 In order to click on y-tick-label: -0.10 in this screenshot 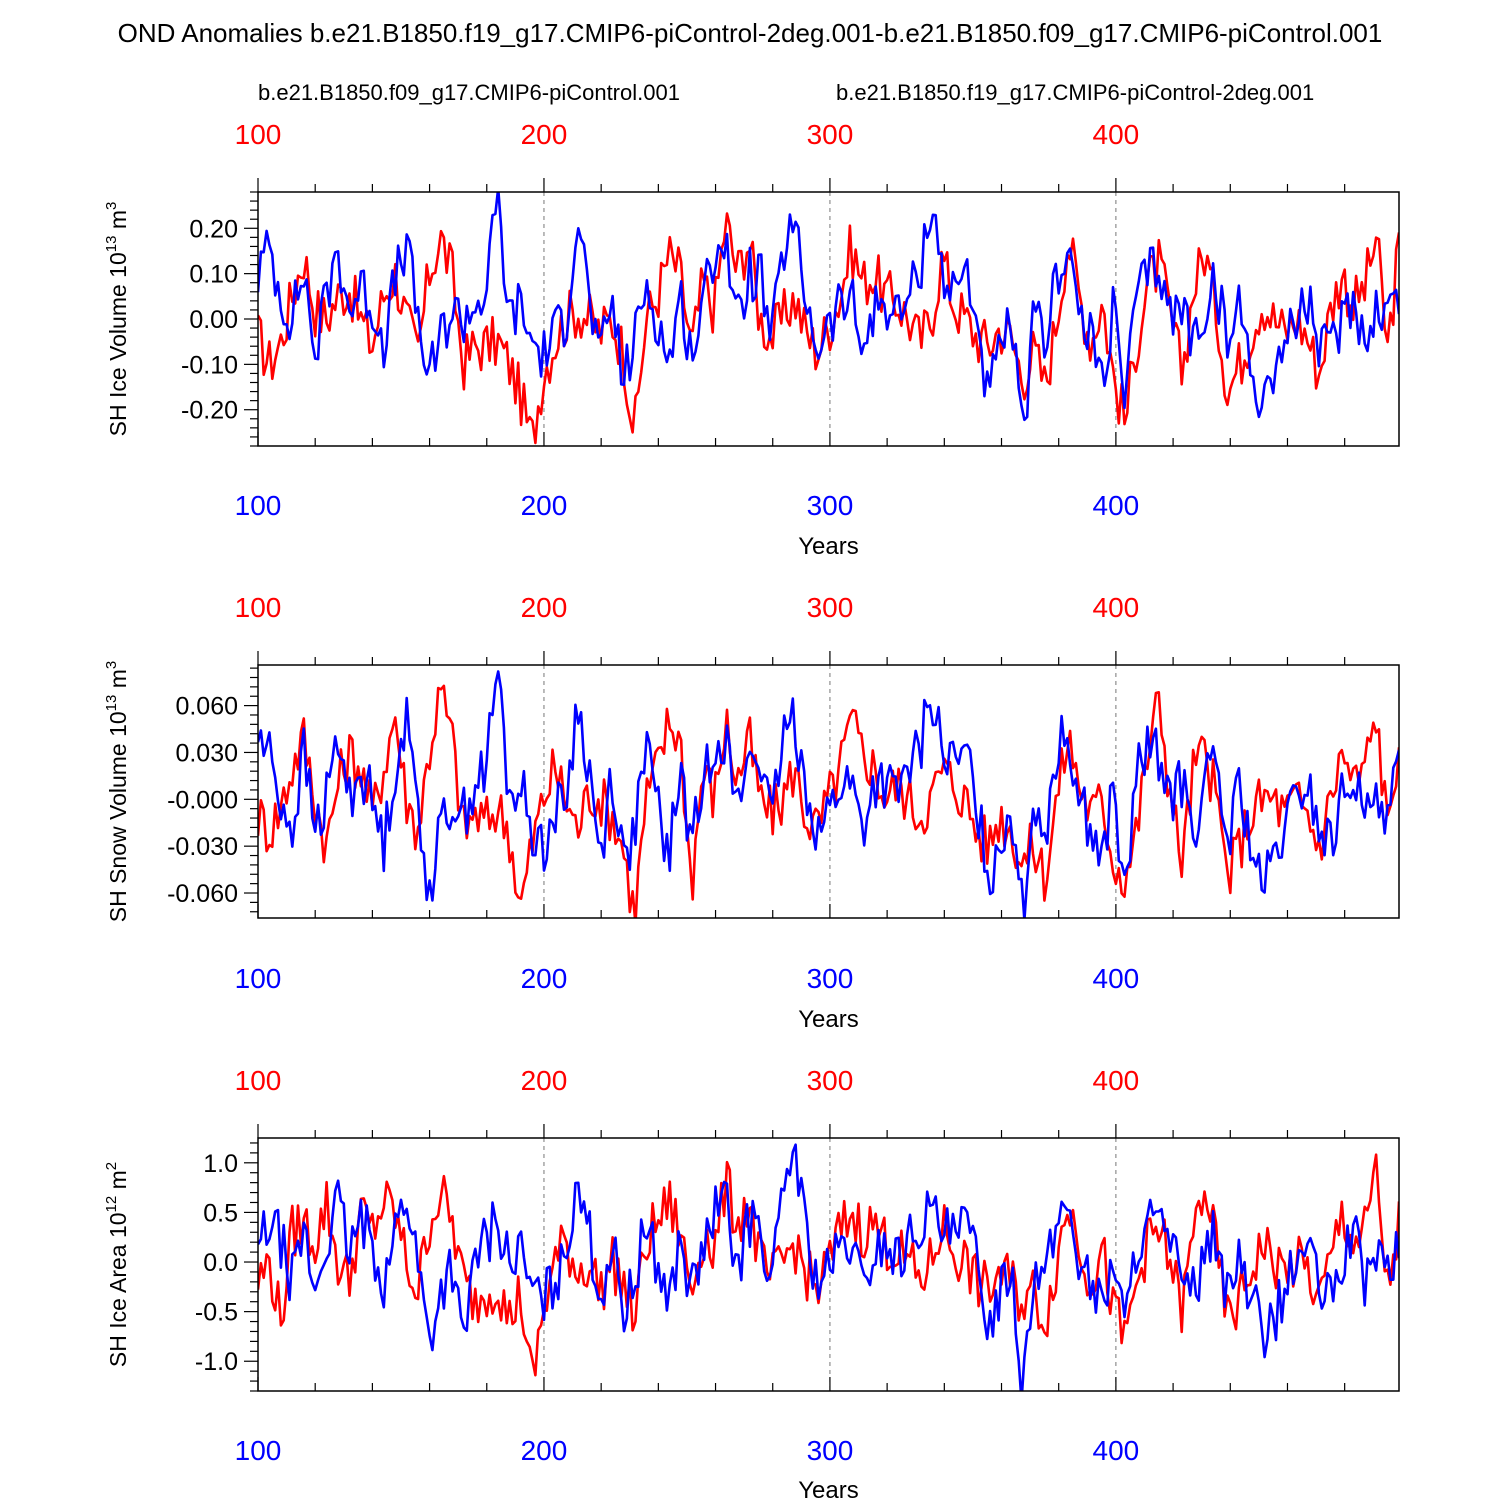, I will do `click(209, 365)`.